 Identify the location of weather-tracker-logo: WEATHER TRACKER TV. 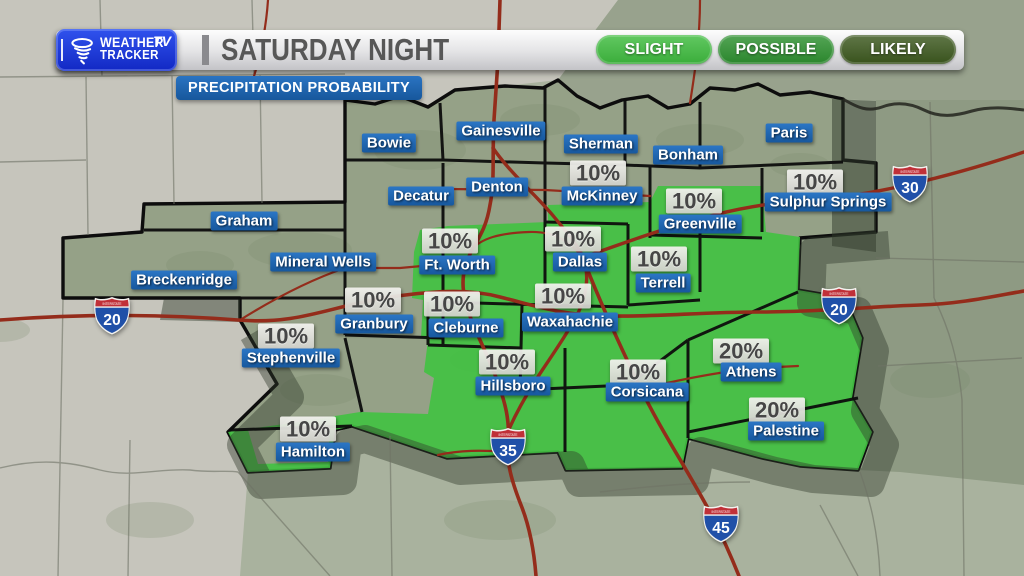
(116, 50).